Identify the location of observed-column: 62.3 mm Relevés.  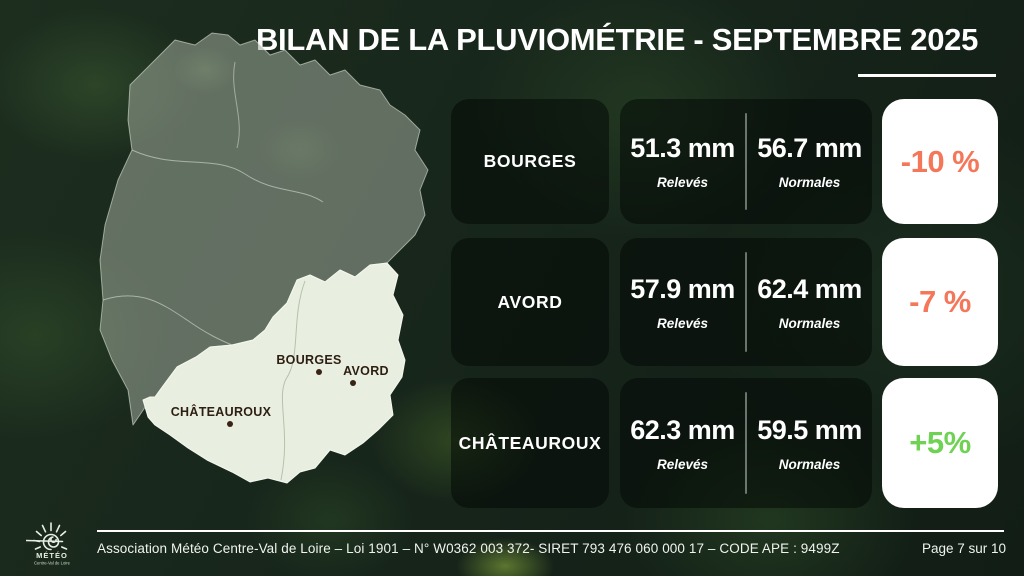
(682, 443).